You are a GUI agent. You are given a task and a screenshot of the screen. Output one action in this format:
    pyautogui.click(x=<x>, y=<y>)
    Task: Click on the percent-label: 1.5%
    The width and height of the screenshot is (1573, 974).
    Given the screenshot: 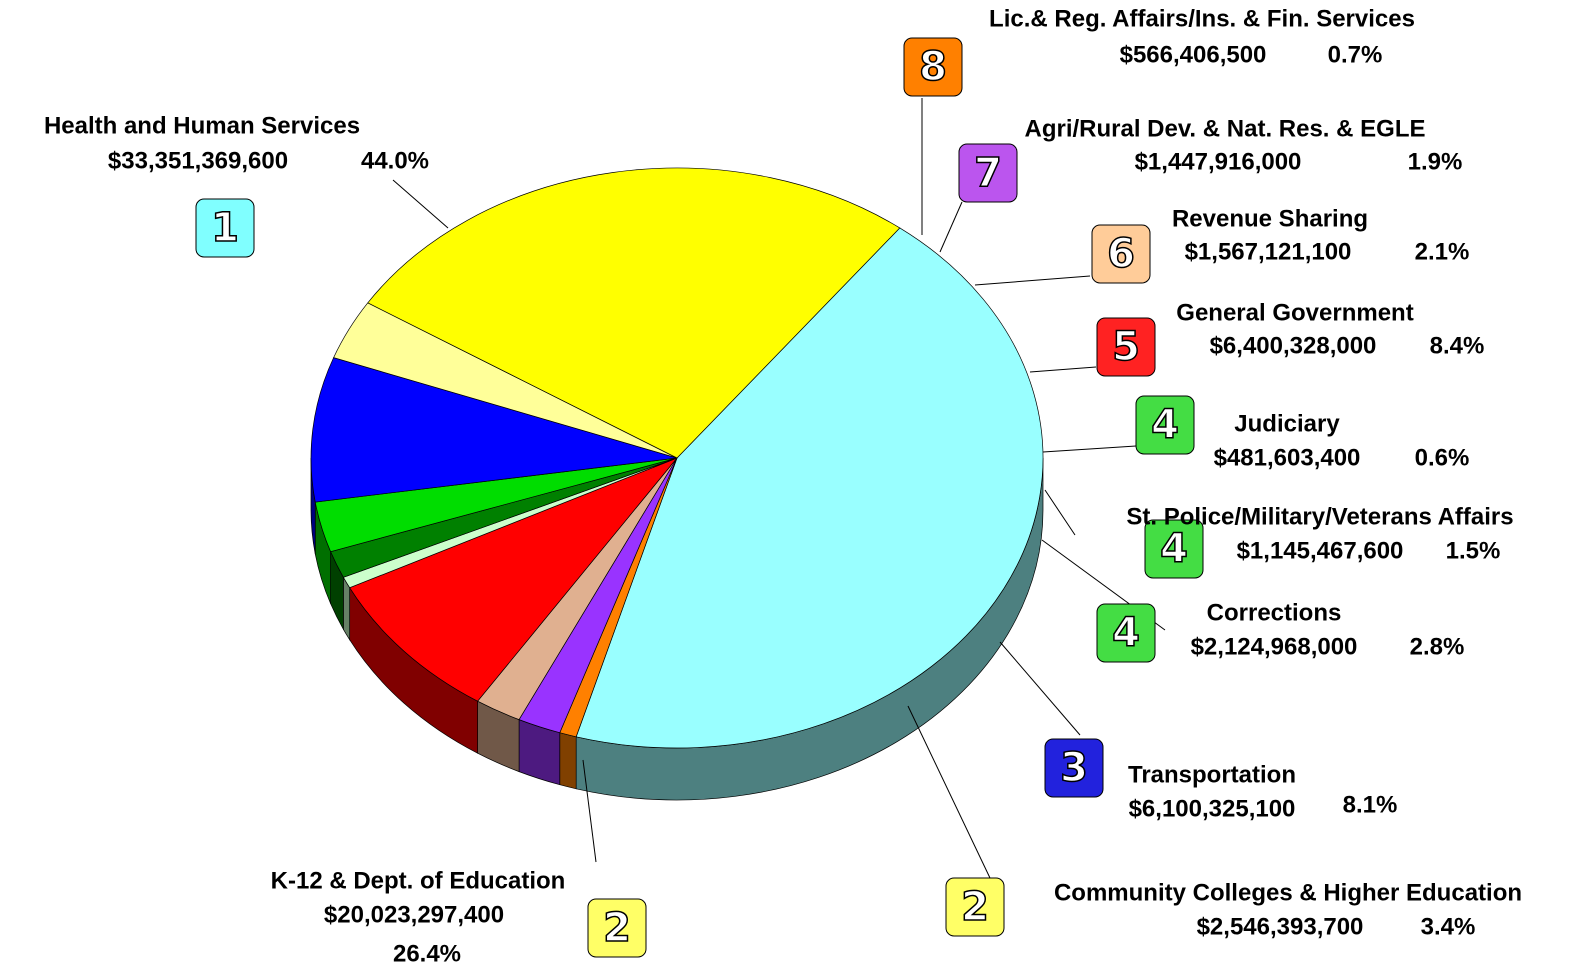 What is the action you would take?
    pyautogui.click(x=1473, y=550)
    